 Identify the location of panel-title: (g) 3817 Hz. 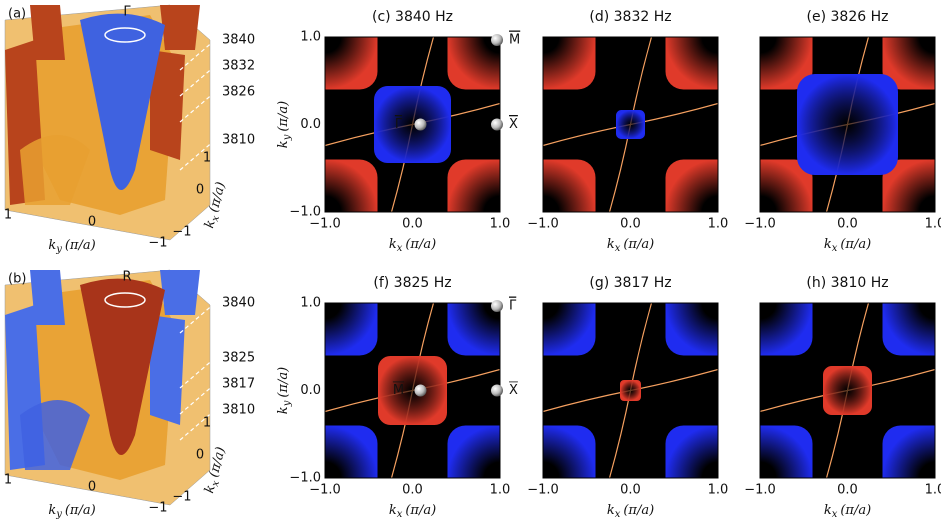
(630, 283).